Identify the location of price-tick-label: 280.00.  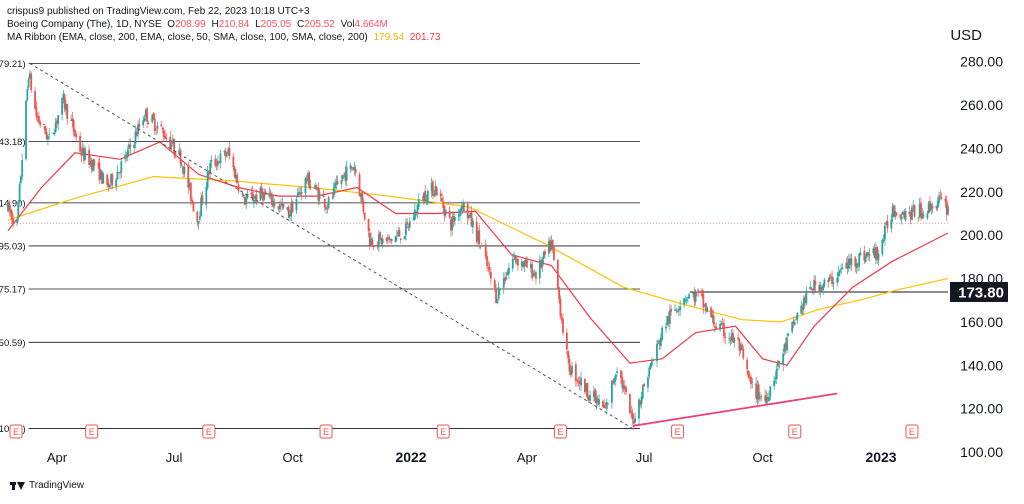
(981, 62).